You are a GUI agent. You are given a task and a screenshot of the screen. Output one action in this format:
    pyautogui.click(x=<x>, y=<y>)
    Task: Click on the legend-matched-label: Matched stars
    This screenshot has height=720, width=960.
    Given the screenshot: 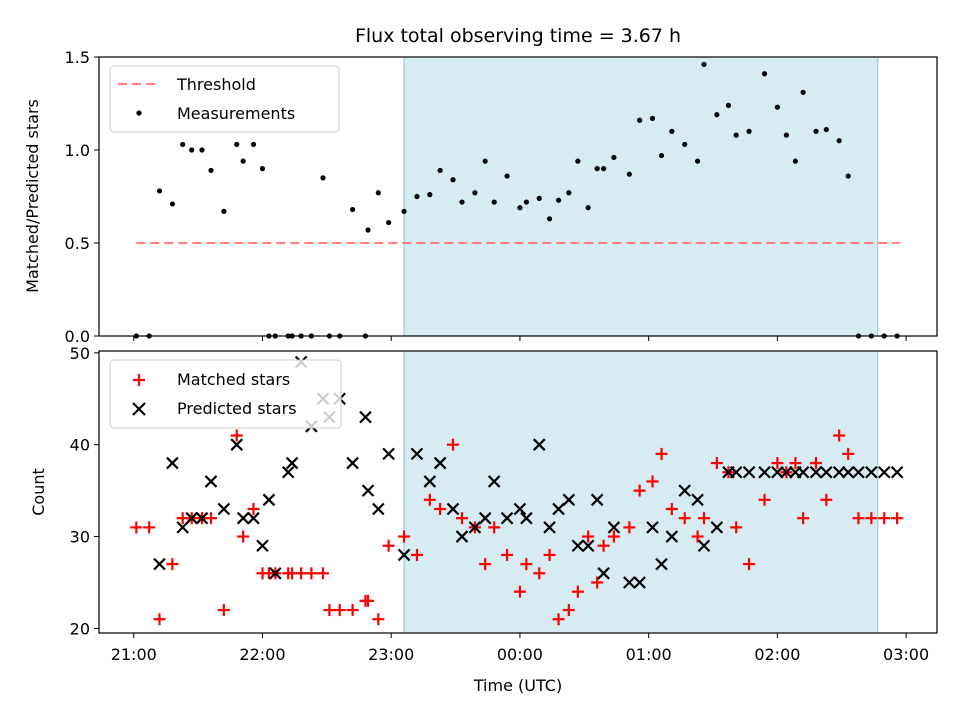 What is the action you would take?
    pyautogui.click(x=233, y=379)
    